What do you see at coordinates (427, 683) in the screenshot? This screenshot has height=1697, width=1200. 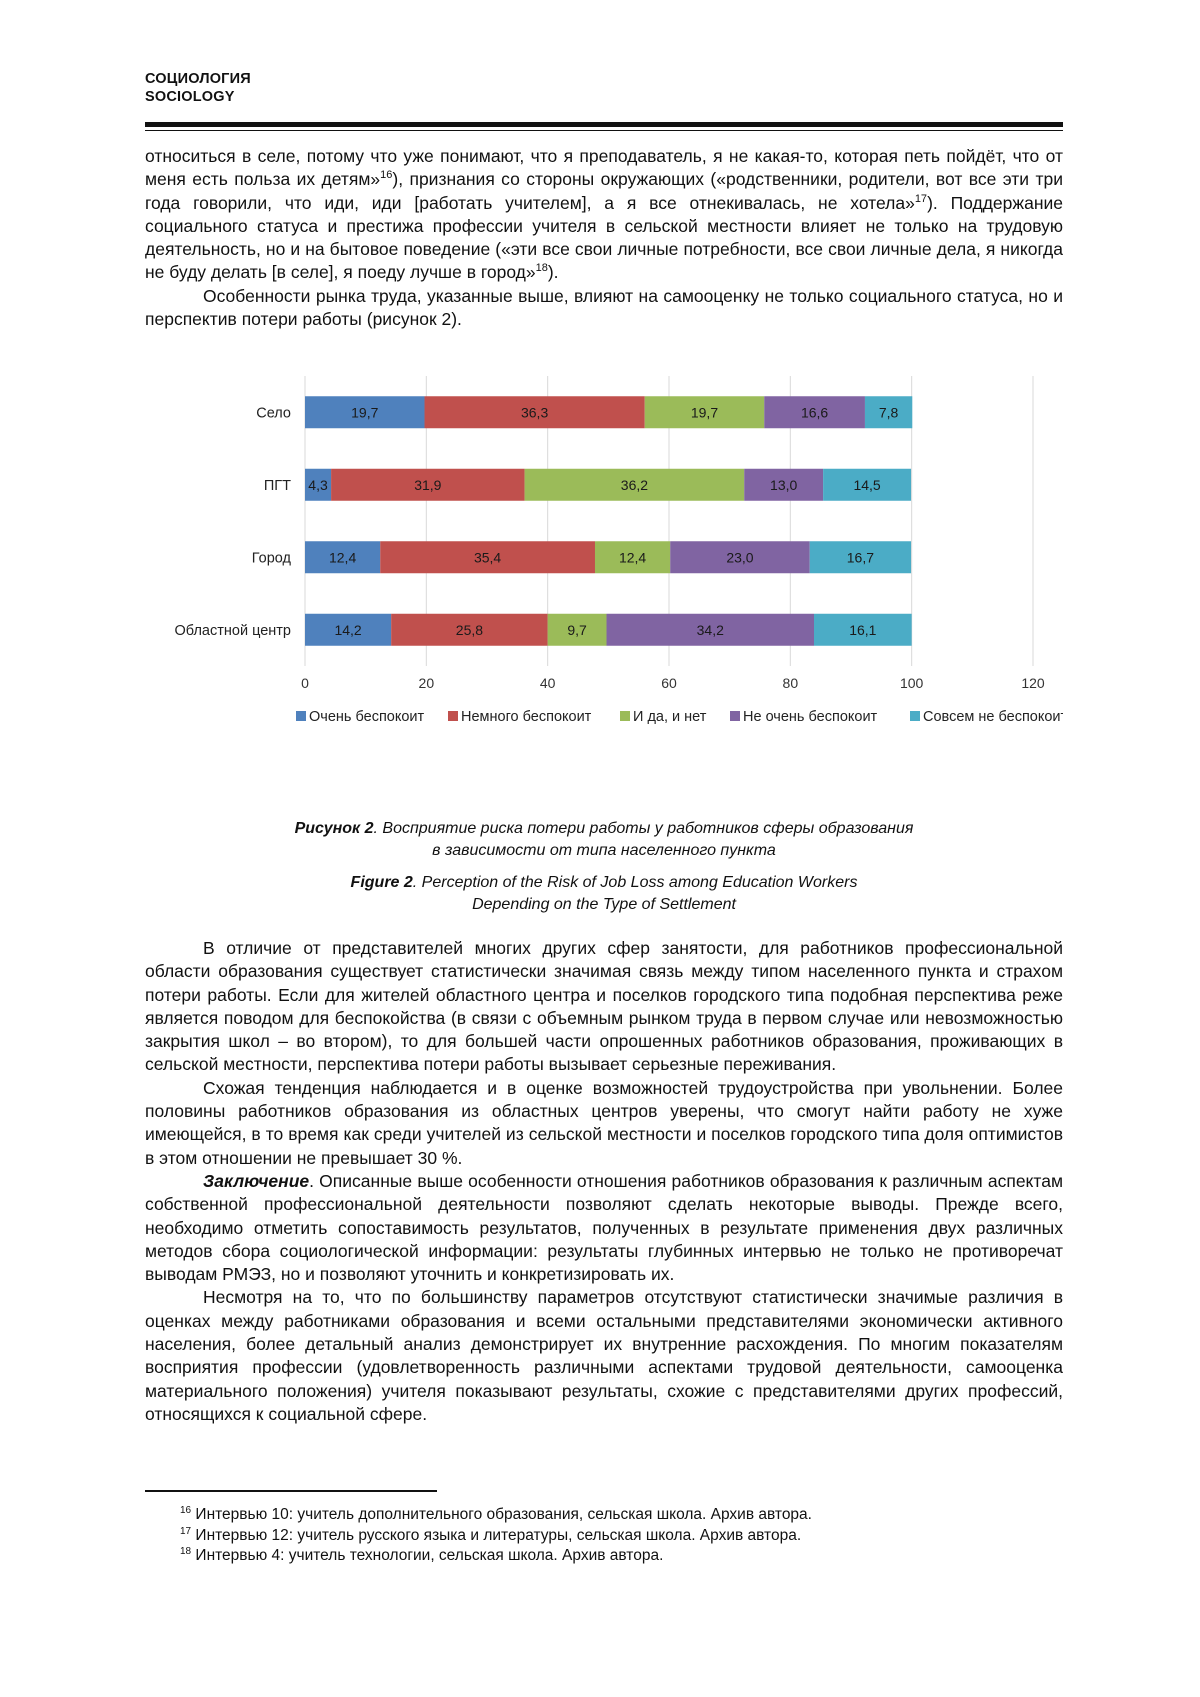 I see `x-tick-label: 20` at bounding box center [427, 683].